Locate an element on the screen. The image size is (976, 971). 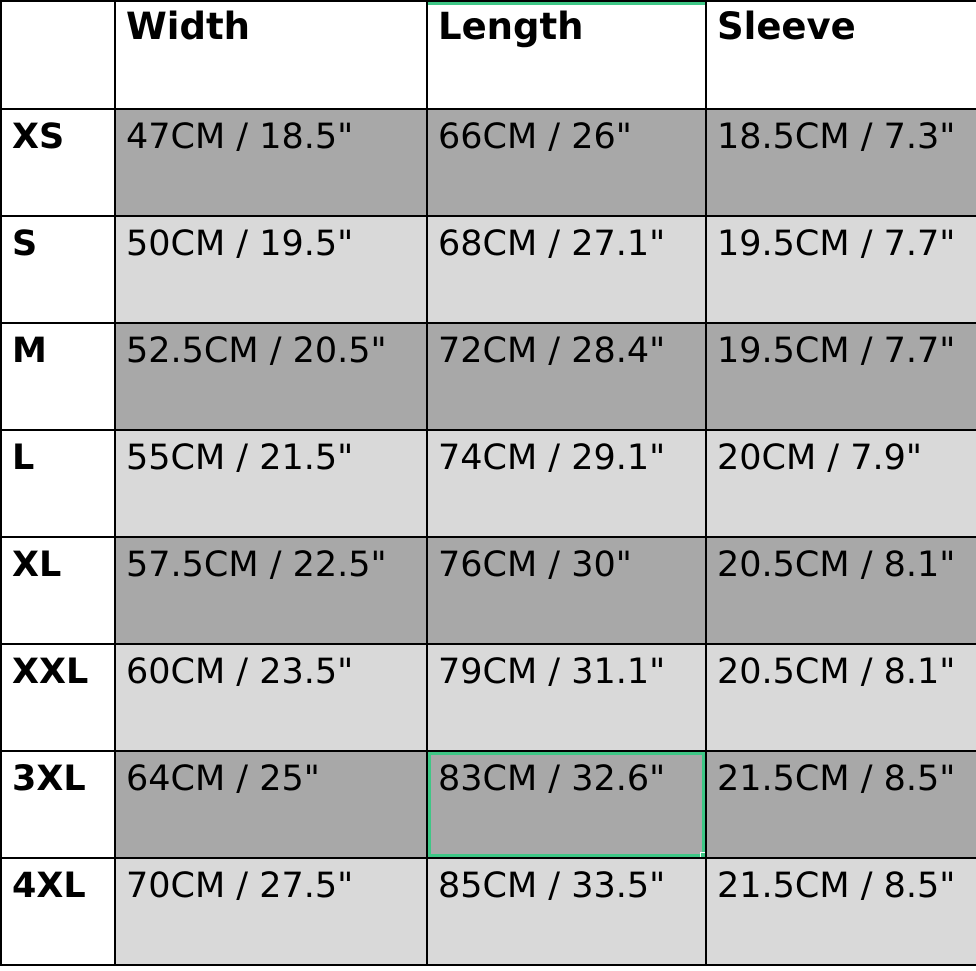
cell-length-selected-value: 83CM / 32.6" is located at coordinates (552, 779).